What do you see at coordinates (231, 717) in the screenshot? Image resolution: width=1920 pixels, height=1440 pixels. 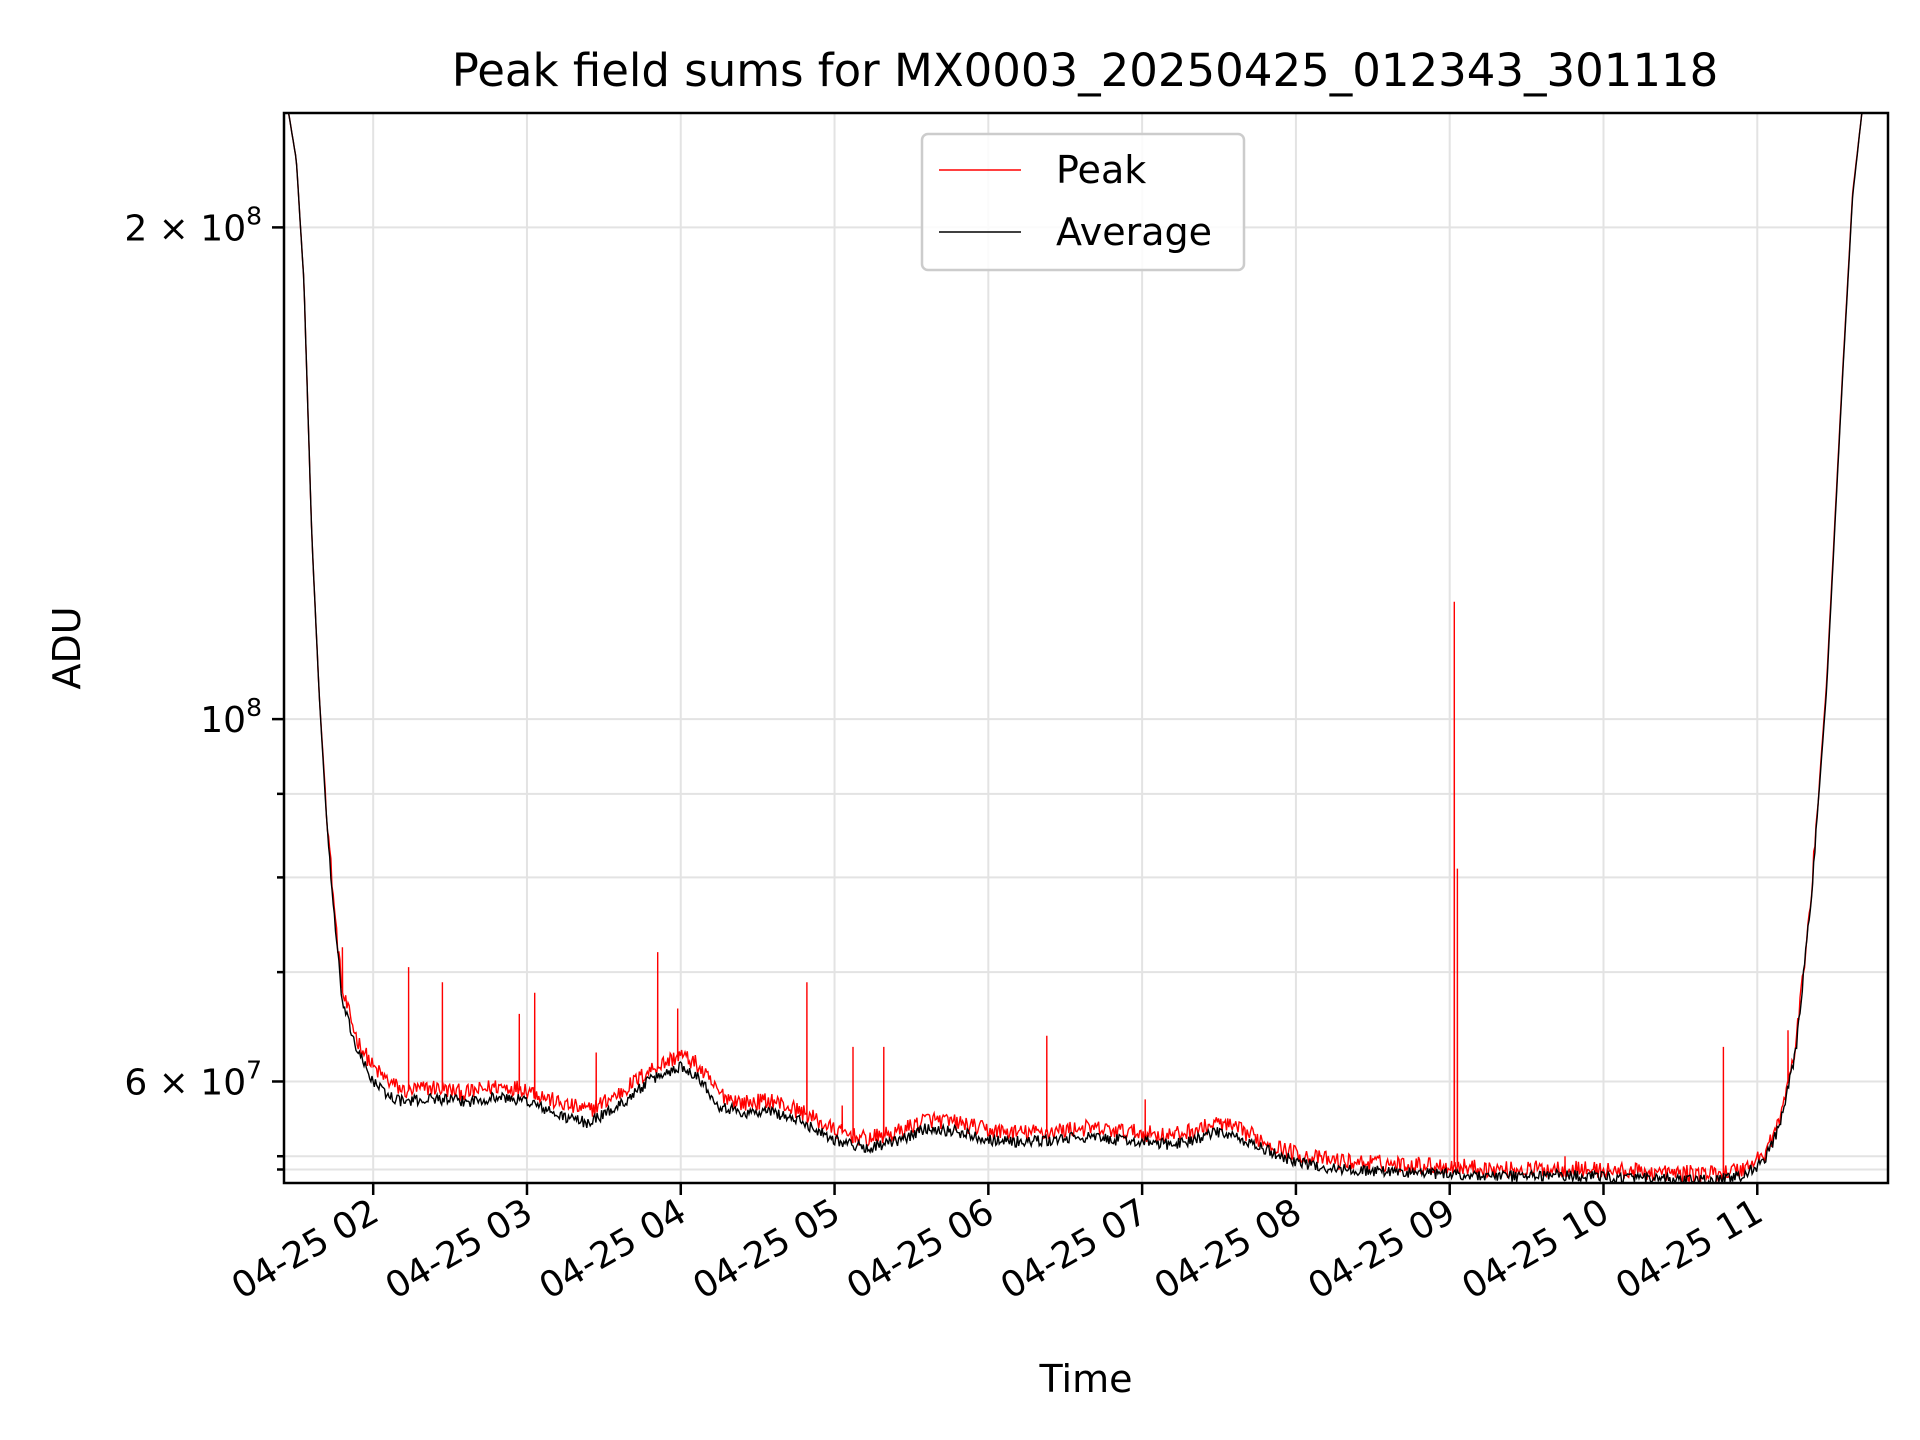 I see `y-tick-label: 108` at bounding box center [231, 717].